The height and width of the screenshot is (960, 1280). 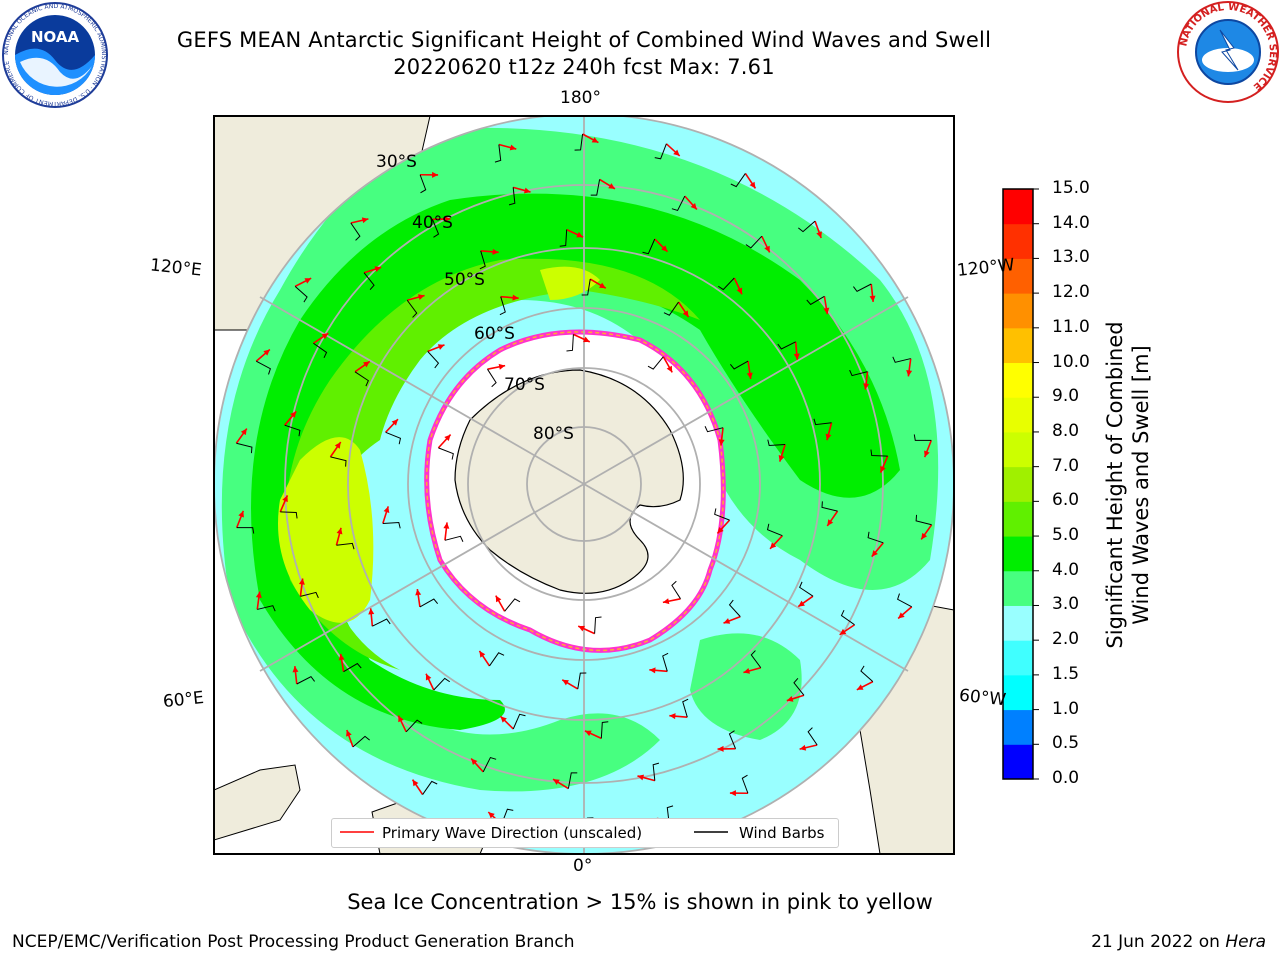 What do you see at coordinates (583, 866) in the screenshot?
I see `lon-label-0: 0°` at bounding box center [583, 866].